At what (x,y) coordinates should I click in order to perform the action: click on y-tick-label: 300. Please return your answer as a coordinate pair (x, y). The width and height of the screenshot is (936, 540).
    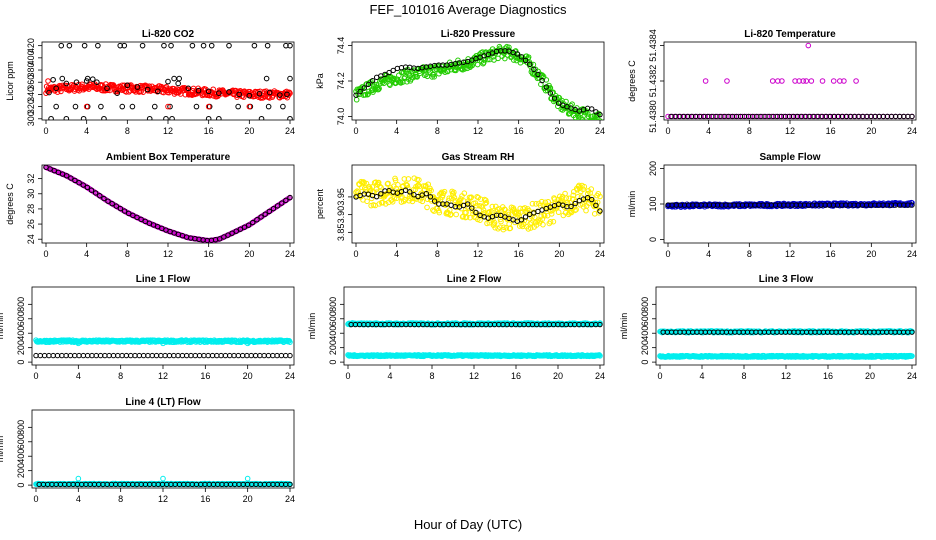
    Looking at the image, I should click on (31, 118).